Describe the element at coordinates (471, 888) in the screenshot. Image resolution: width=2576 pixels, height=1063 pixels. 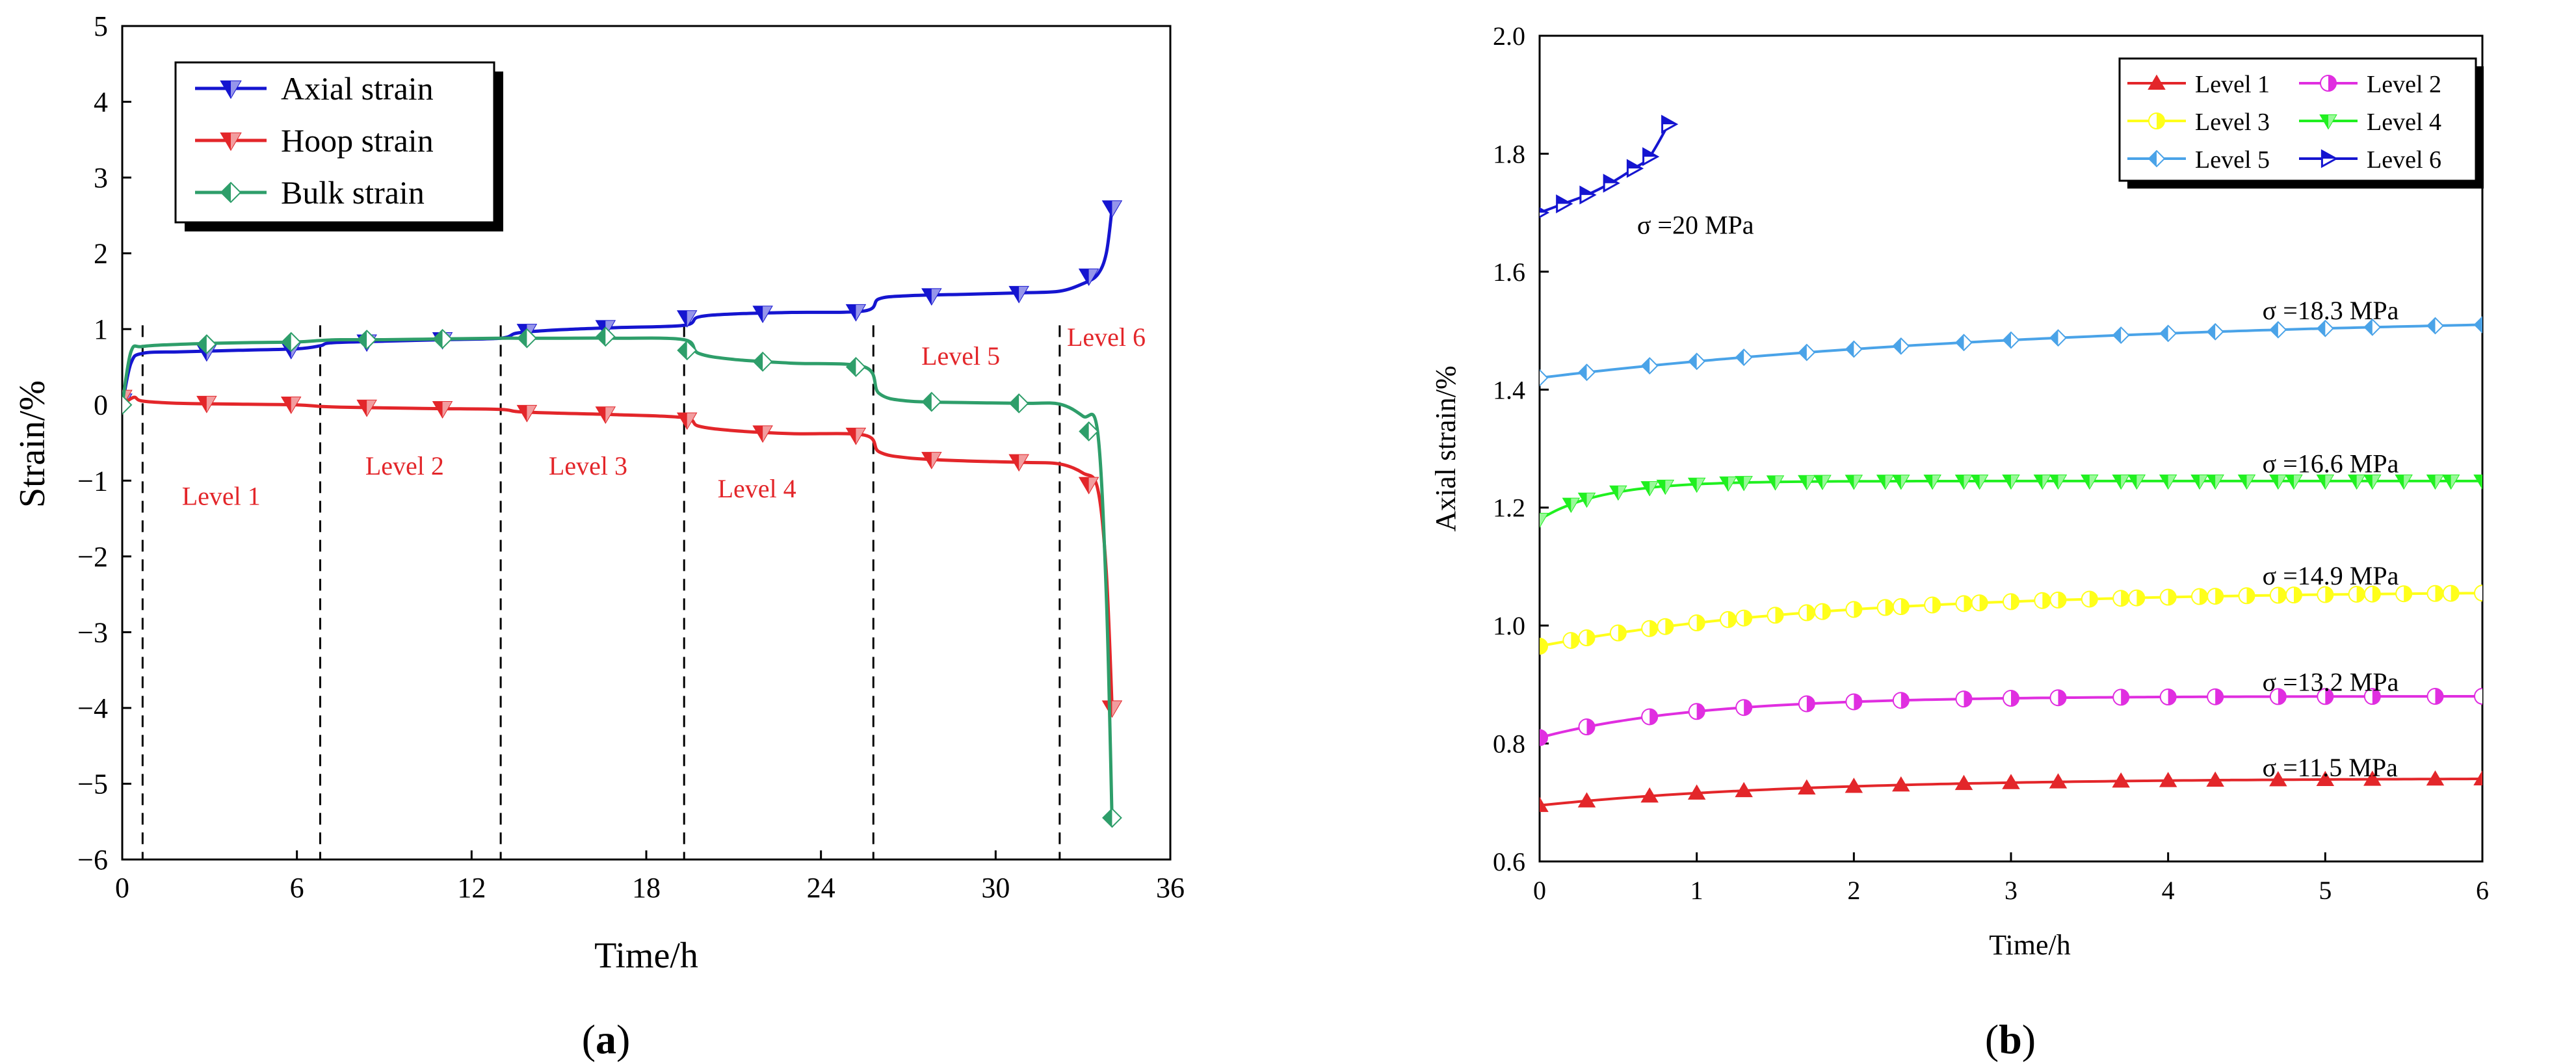
I see `x-tick-label: 12` at that location.